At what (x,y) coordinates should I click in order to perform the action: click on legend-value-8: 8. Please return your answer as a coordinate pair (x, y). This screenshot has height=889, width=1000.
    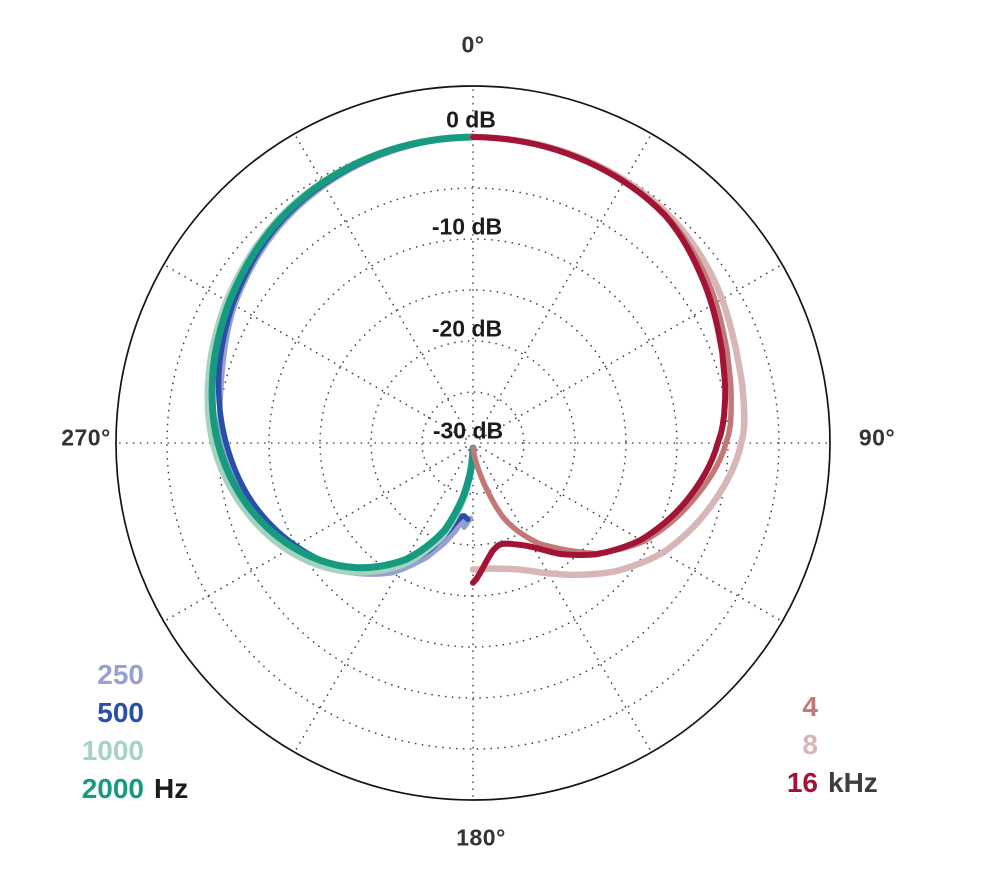
    Looking at the image, I should click on (810, 744).